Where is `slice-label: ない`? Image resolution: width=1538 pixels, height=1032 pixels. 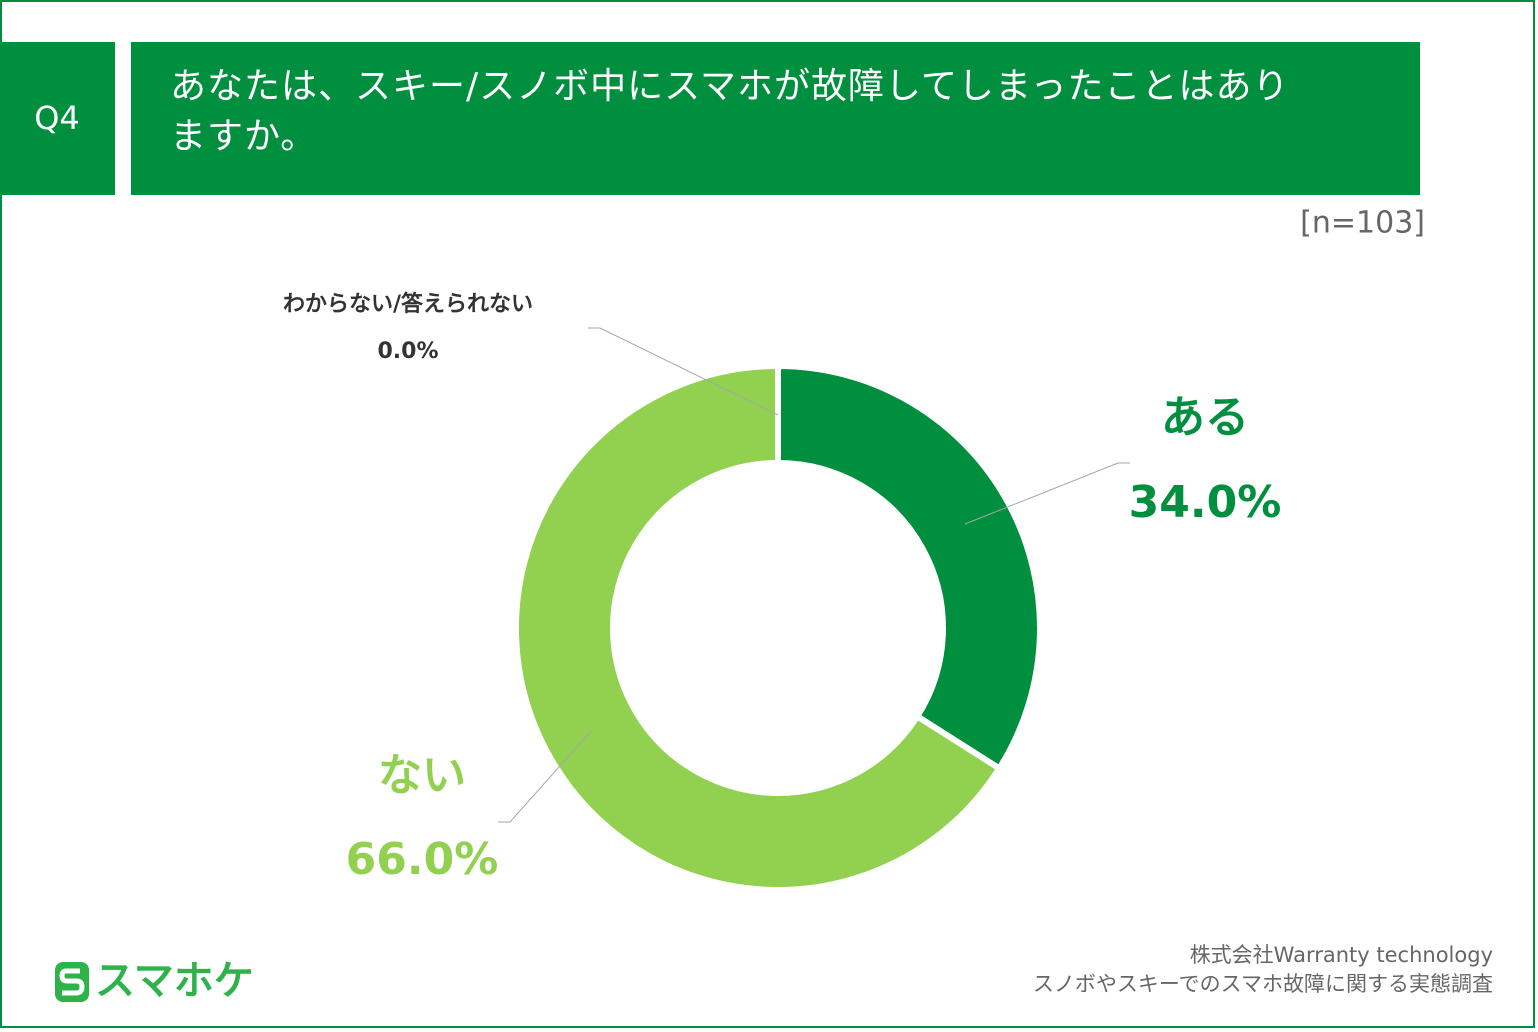 slice-label: ない is located at coordinates (422, 775).